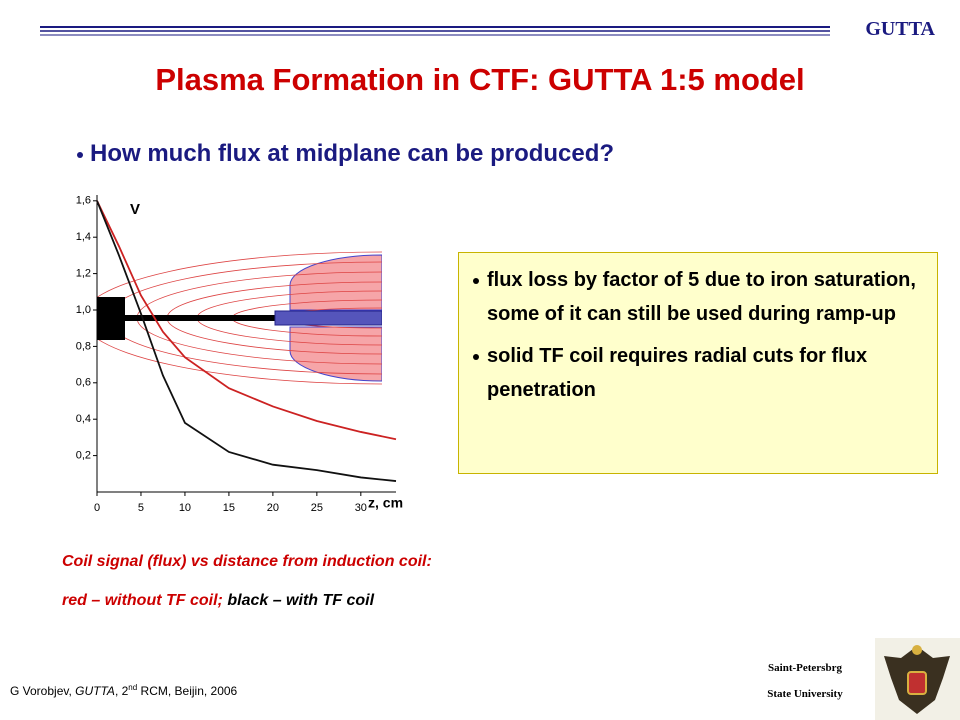 The image size is (960, 720). Describe the element at coordinates (385, 503) in the screenshot. I see `x-axis-label: z, cm` at that location.